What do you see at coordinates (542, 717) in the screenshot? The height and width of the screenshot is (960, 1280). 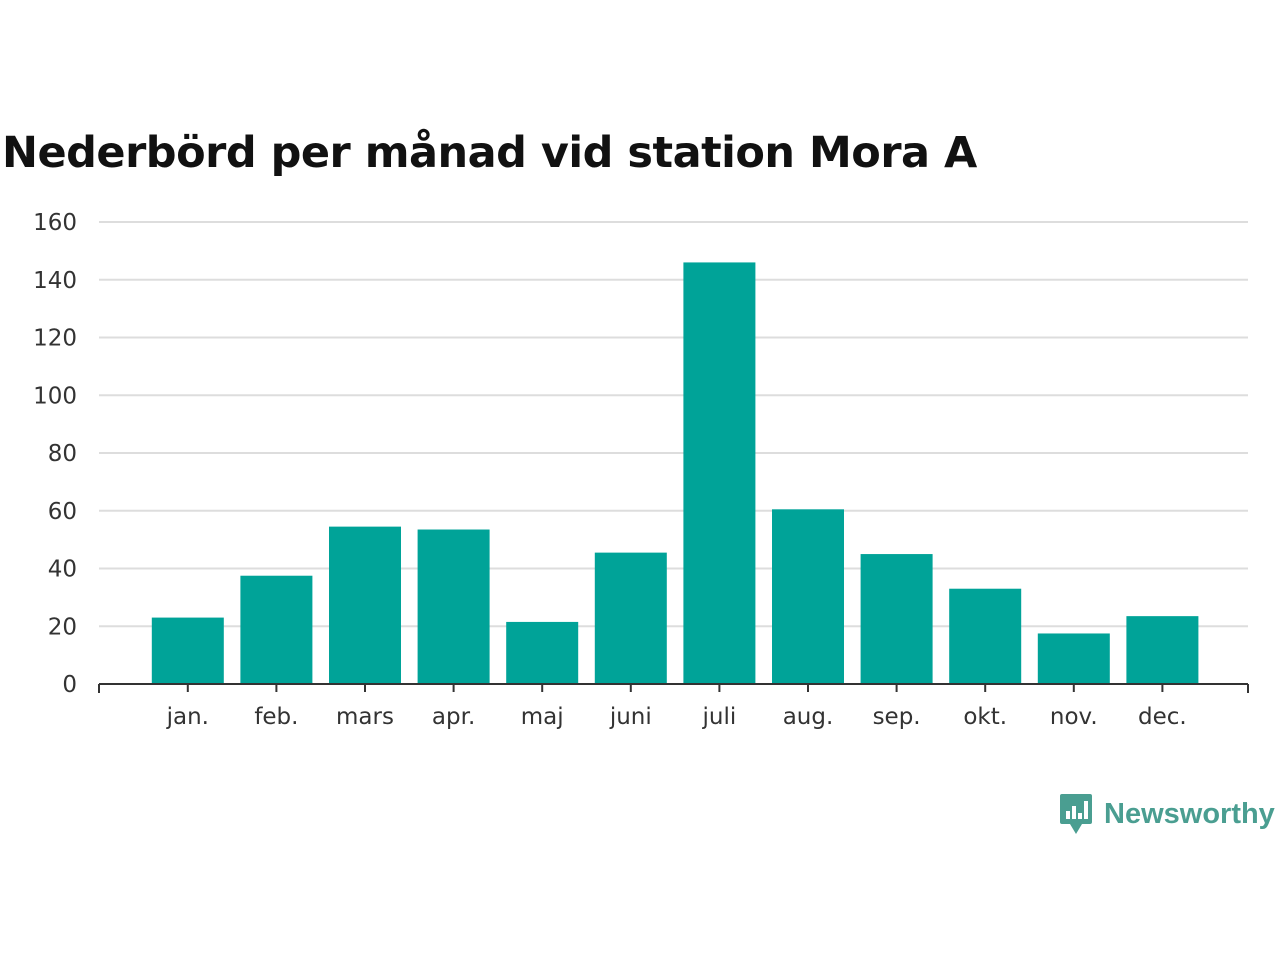 I see `x-tick-label: maj` at bounding box center [542, 717].